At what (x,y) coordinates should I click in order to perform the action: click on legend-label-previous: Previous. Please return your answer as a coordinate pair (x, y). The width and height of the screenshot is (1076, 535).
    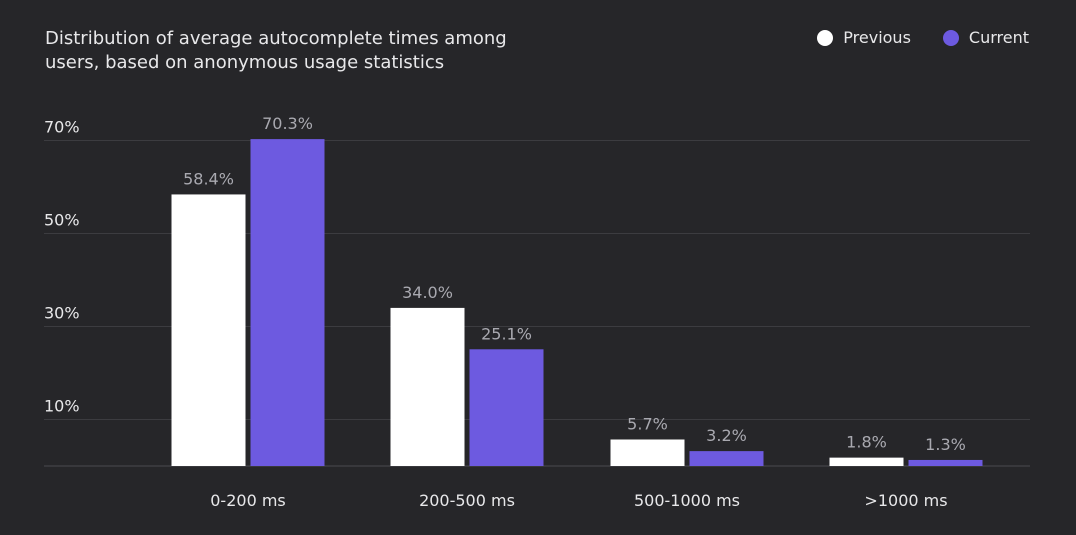
    Looking at the image, I should click on (877, 37).